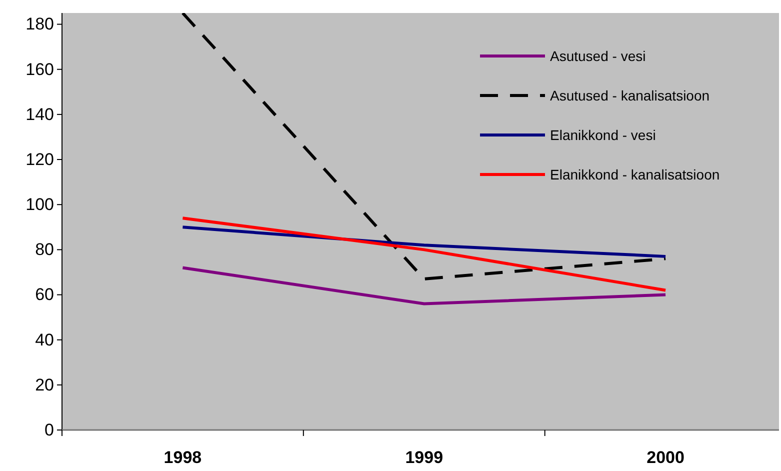 The image size is (781, 471). I want to click on legend-label: Asutused - vesi, so click(598, 56).